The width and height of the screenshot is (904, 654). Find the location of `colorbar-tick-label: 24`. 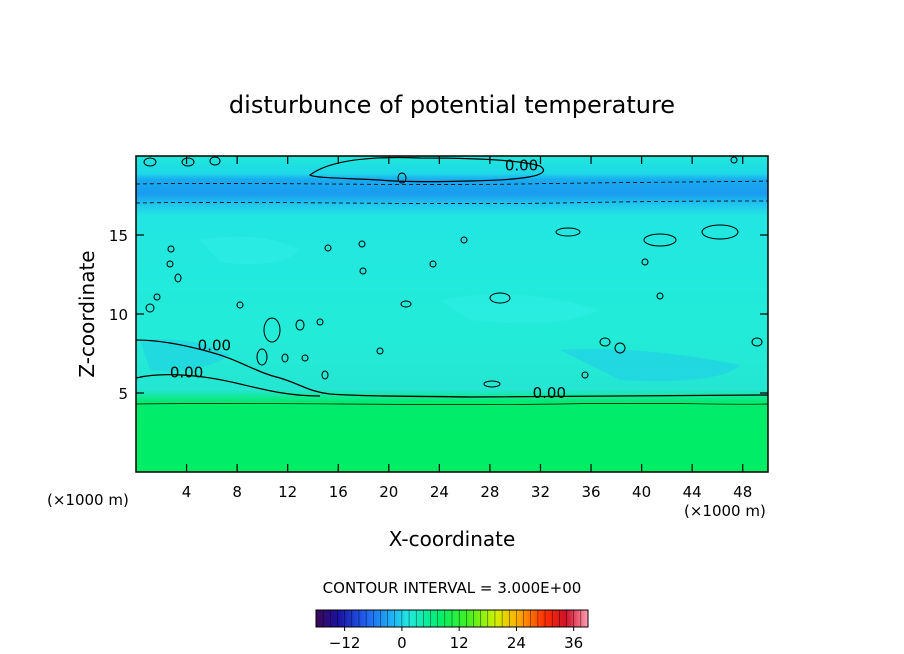

colorbar-tick-label: 24 is located at coordinates (516, 643).